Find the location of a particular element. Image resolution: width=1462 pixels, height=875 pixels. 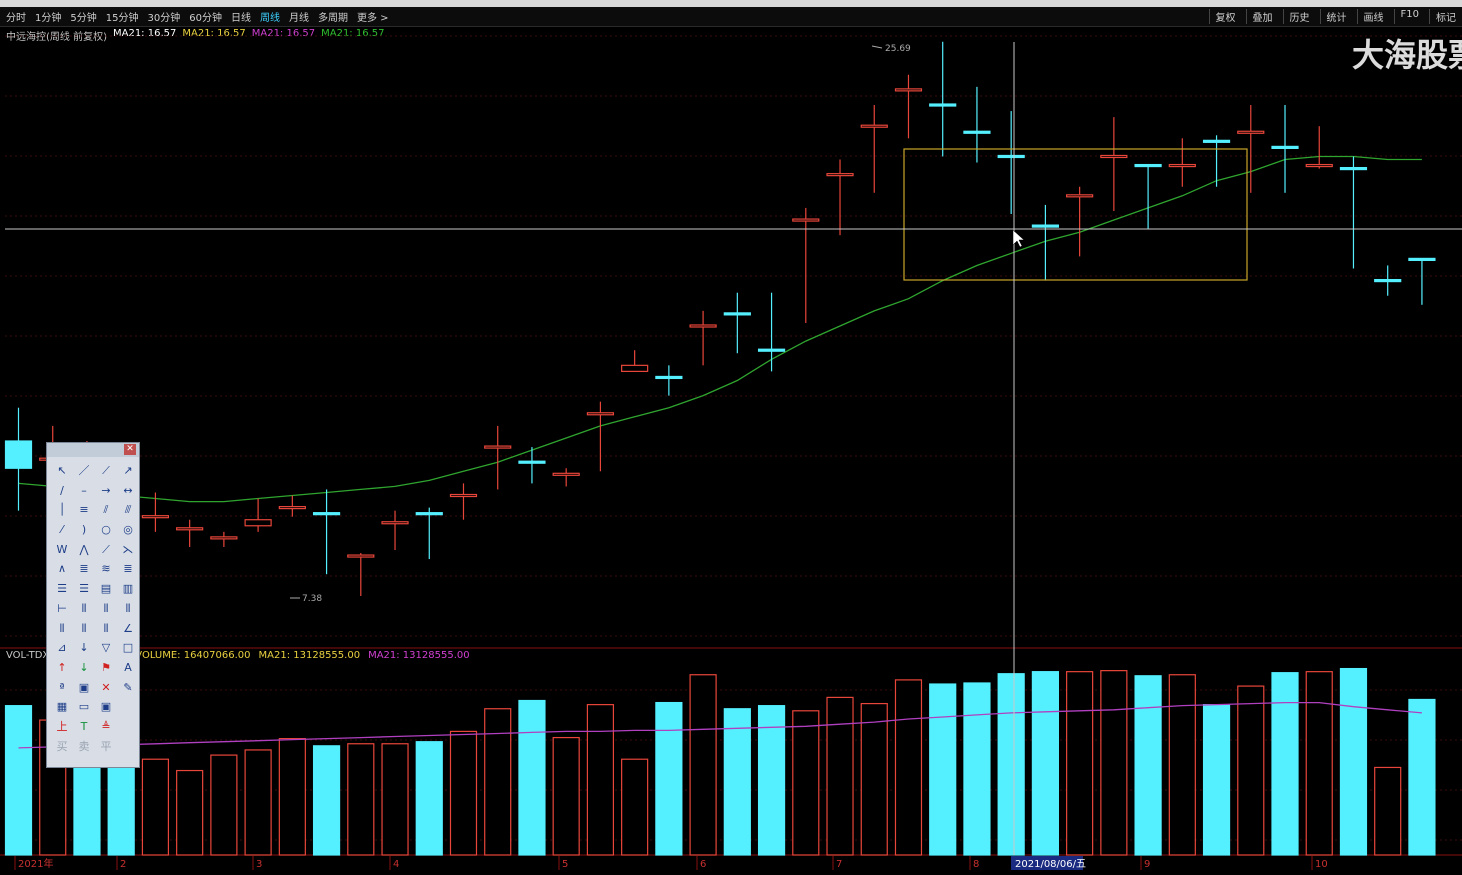

parallel2-icon: ⫻ is located at coordinates (128, 510).